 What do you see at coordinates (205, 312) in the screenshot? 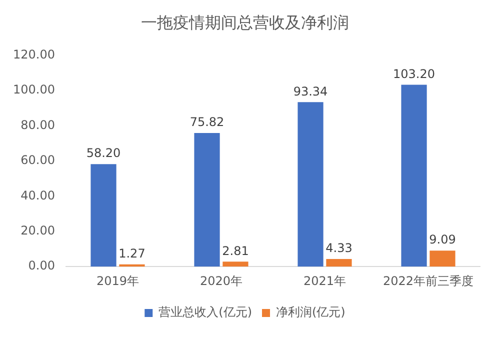
I see `legend-label: 营业总收入(亿元)` at bounding box center [205, 312].